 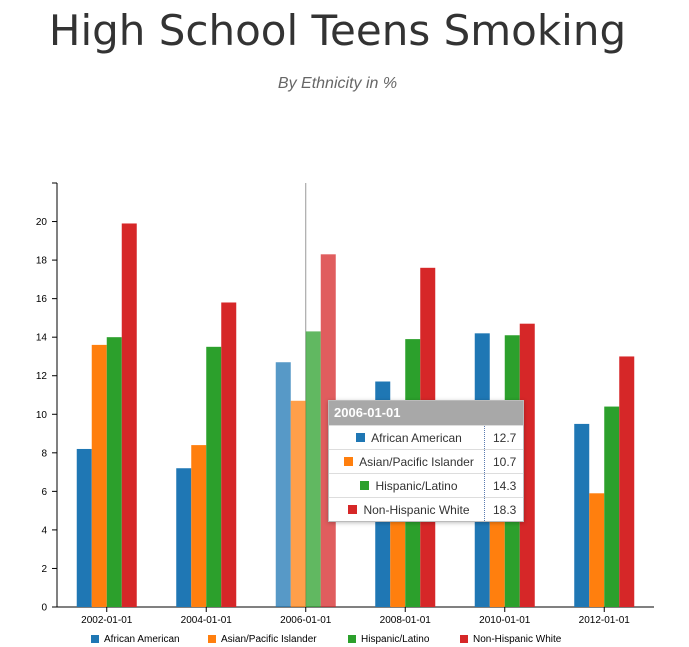 What do you see at coordinates (306, 620) in the screenshot?
I see `x-tick-label: 2006-01-01` at bounding box center [306, 620].